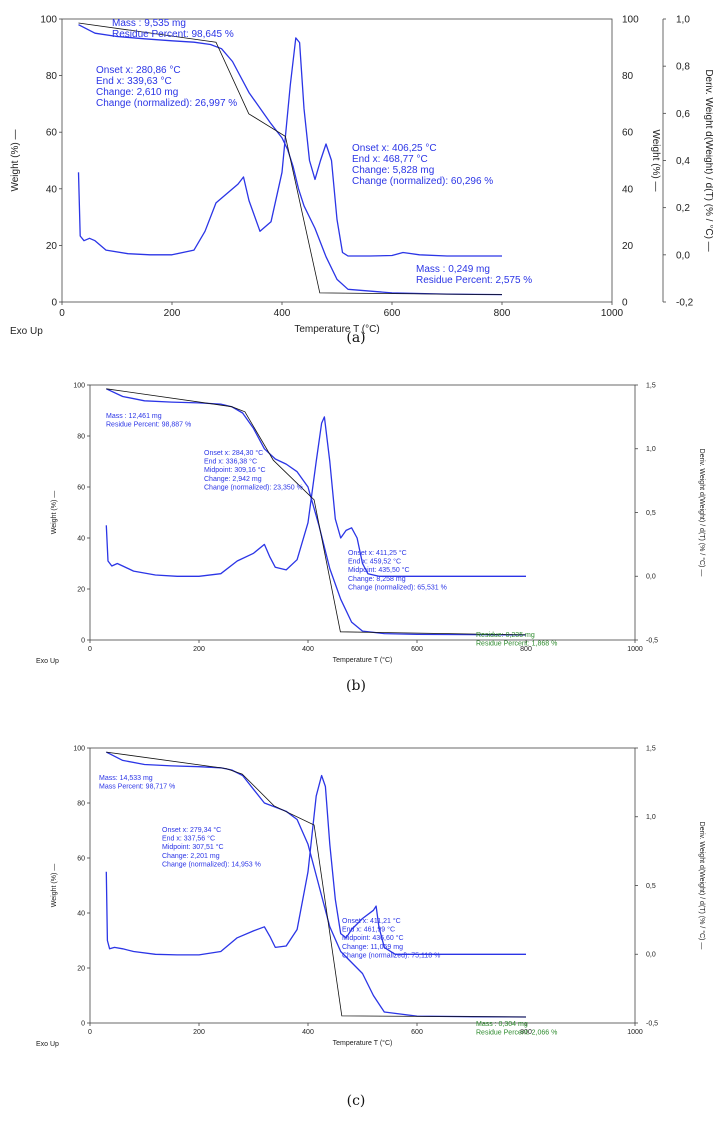  I want to click on annotation-line: Onset x: 280,86 °C, so click(138, 70).